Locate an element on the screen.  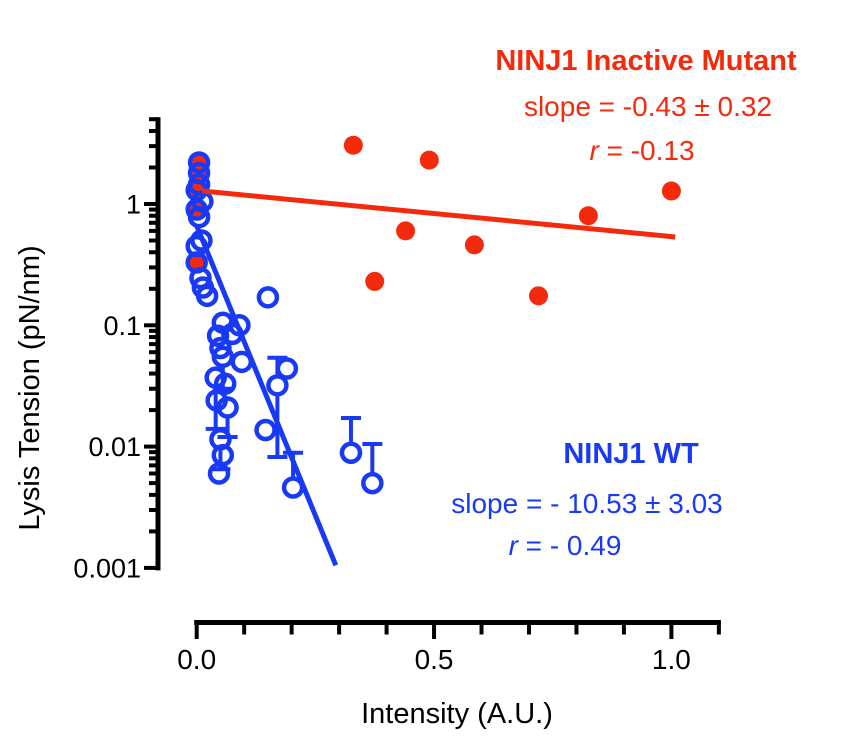
blue-regression-line is located at coordinates (266, 395).